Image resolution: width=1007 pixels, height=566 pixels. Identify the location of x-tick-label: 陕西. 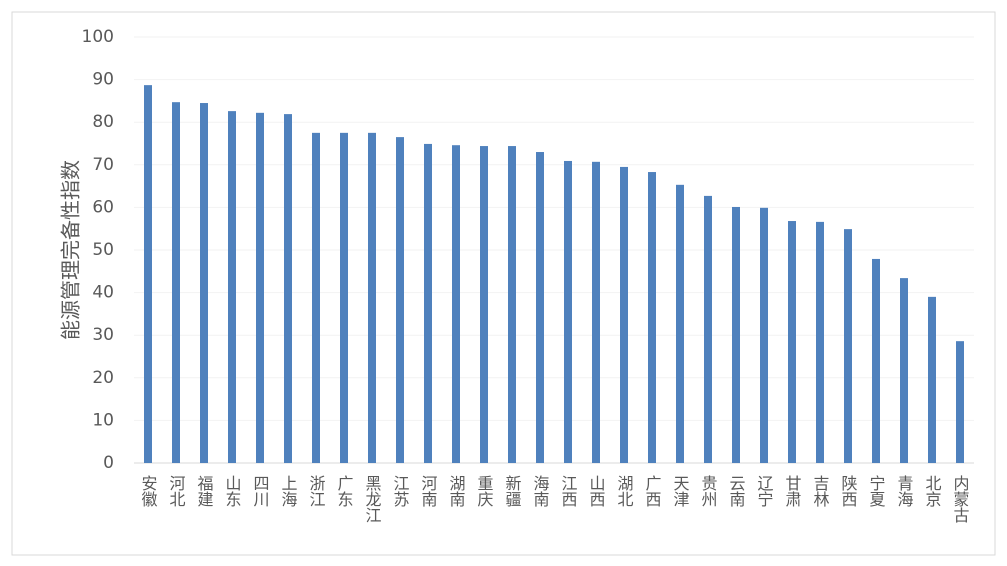
(848, 491).